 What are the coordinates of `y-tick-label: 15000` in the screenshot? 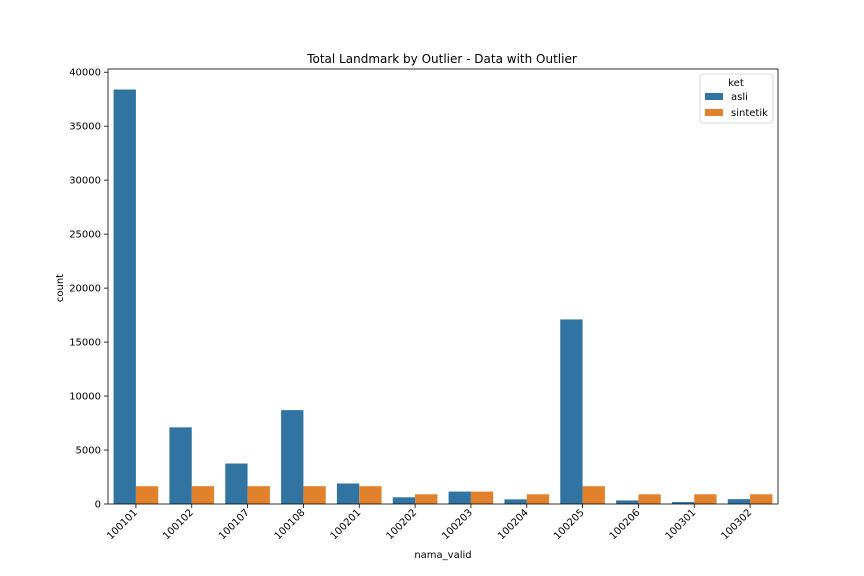 It's located at (85, 343).